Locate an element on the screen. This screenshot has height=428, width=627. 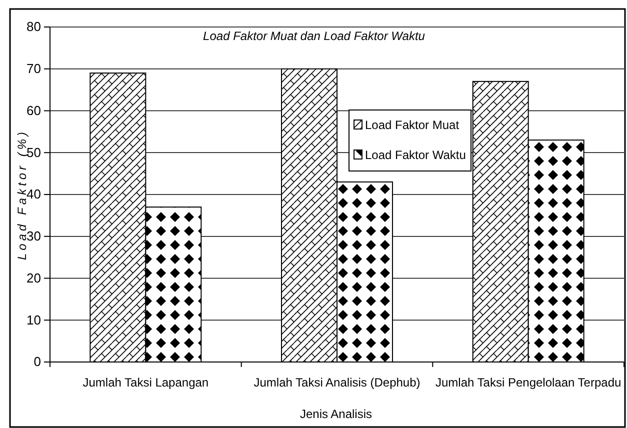
y-tick-label: 10 is located at coordinates (33, 320).